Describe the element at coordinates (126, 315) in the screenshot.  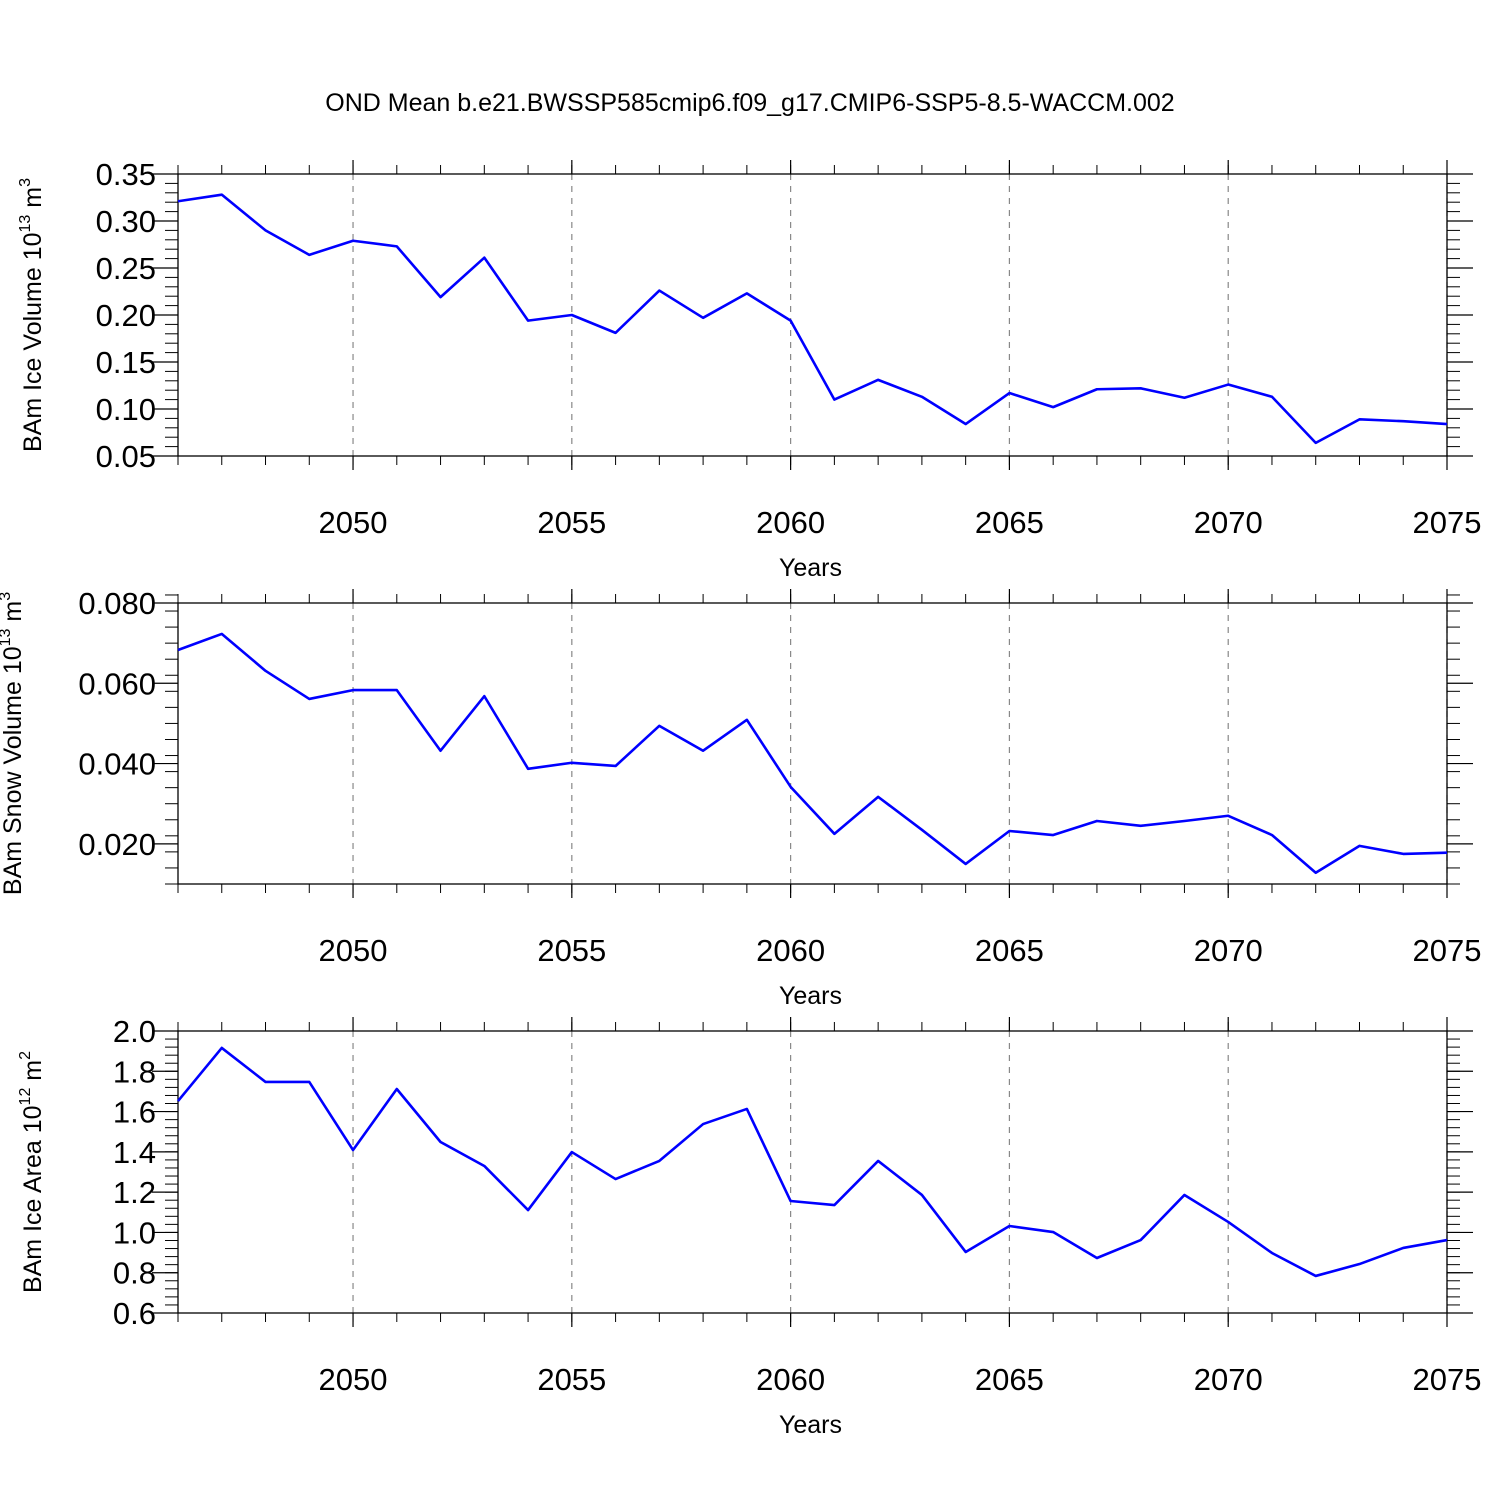
I see `y-tick-label: 0.20` at that location.